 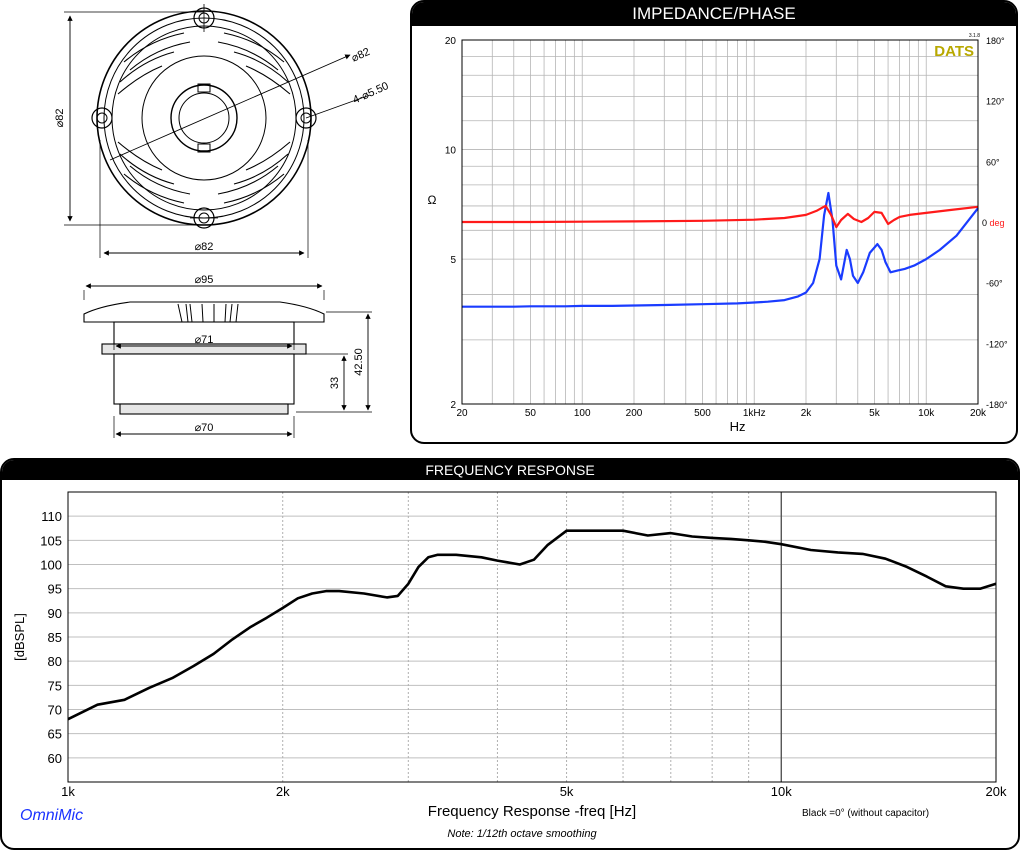 I want to click on impedance-x-tick-label: 1kHz, so click(x=754, y=413).